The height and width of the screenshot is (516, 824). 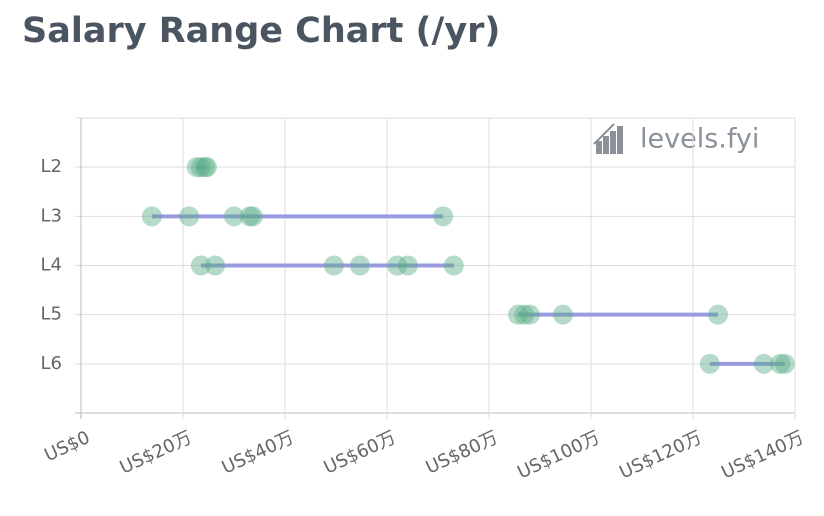 I want to click on chart-title: Salary Range Chart (/yr), so click(x=261, y=31).